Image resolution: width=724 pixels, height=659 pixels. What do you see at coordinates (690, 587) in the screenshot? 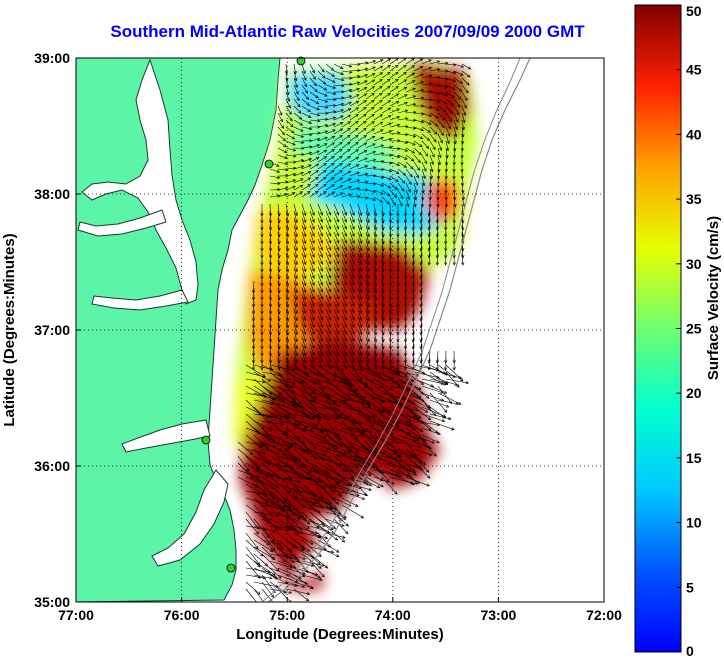
I see `colorbar-tick-label: 5` at bounding box center [690, 587].